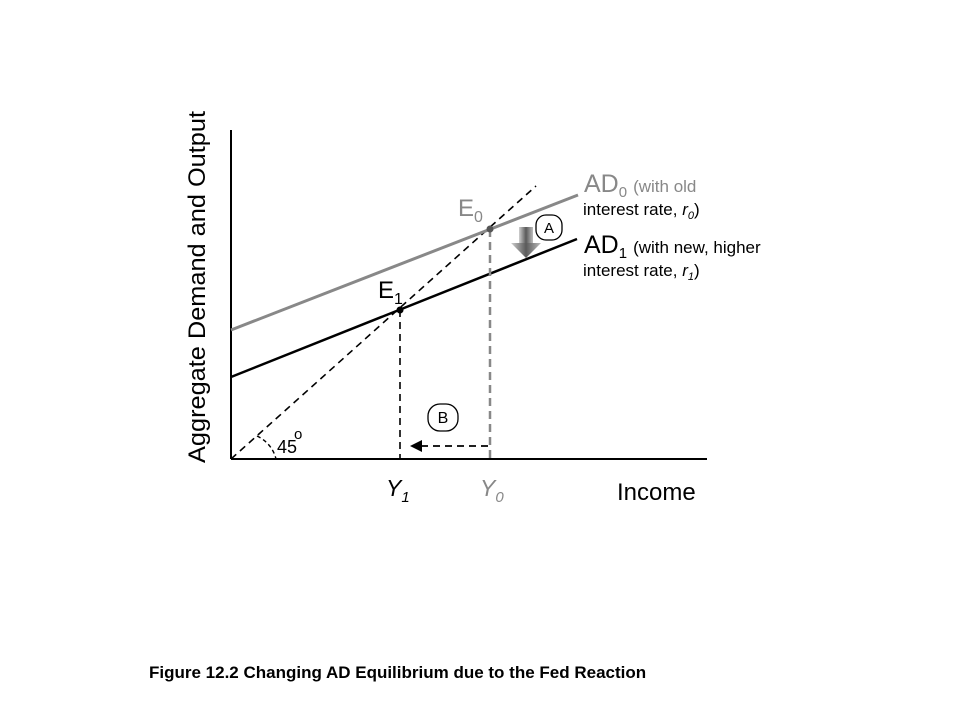 The image size is (960, 720). What do you see at coordinates (398, 490) in the screenshot?
I see `y1-label: Y1` at bounding box center [398, 490].